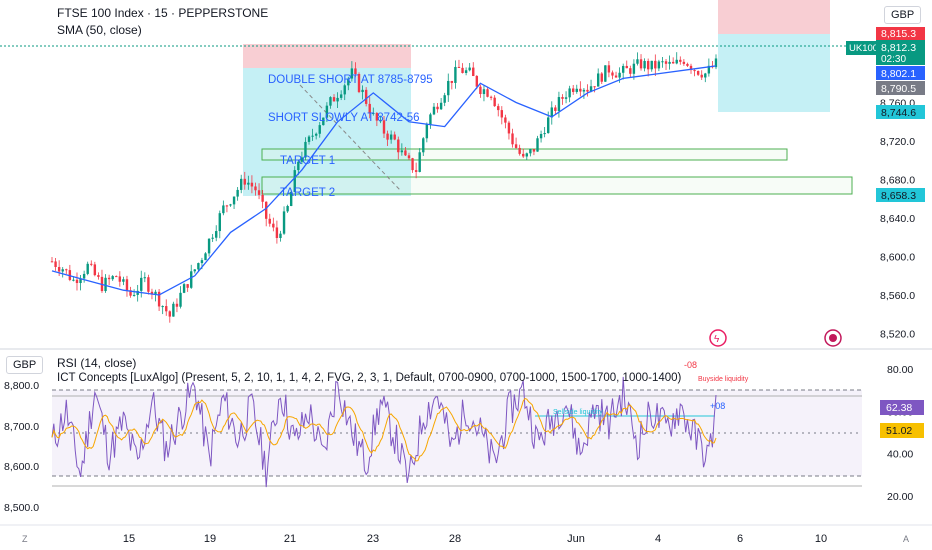 This screenshot has width=932, height=550. What do you see at coordinates (898, 48) in the screenshot?
I see `tag-current-text: 8,812.3` at bounding box center [898, 48].